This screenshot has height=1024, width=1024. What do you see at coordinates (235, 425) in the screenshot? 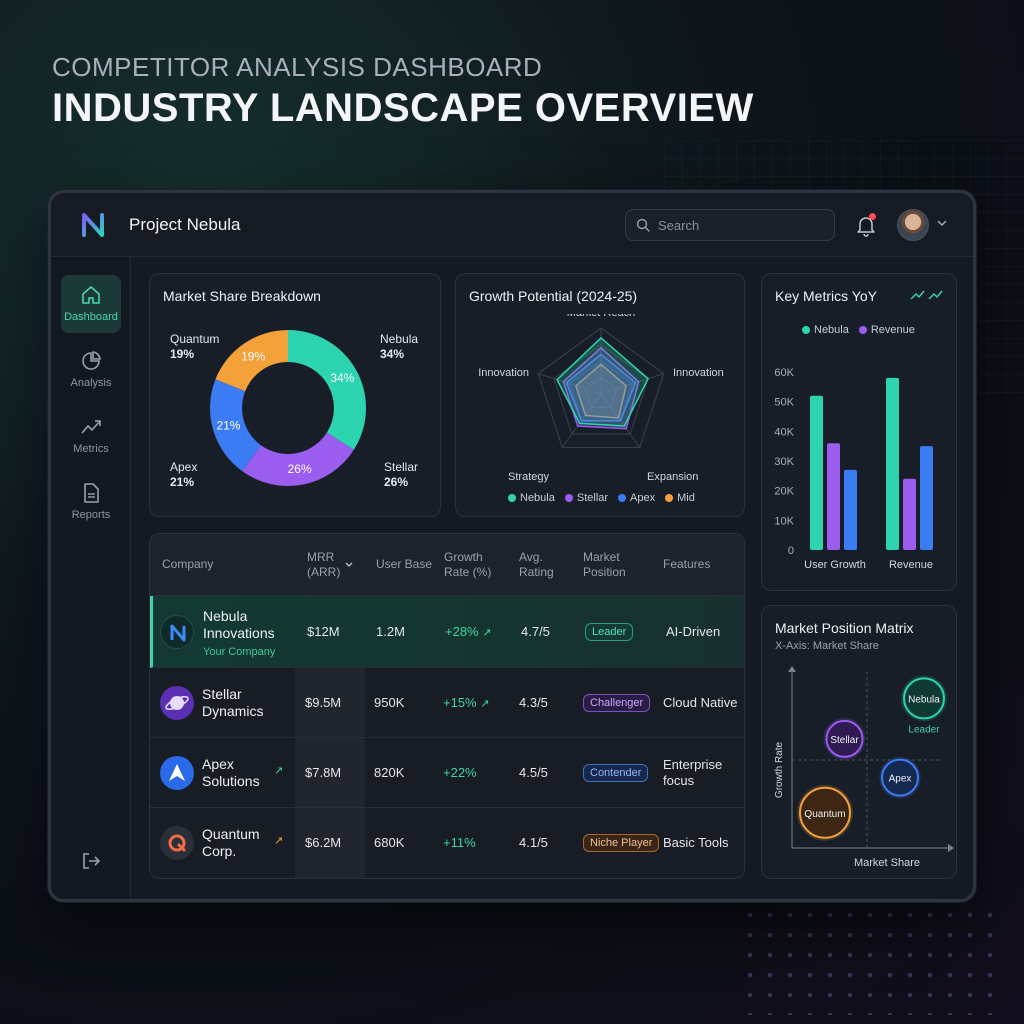
I see `donut-slice-apex` at bounding box center [235, 425].